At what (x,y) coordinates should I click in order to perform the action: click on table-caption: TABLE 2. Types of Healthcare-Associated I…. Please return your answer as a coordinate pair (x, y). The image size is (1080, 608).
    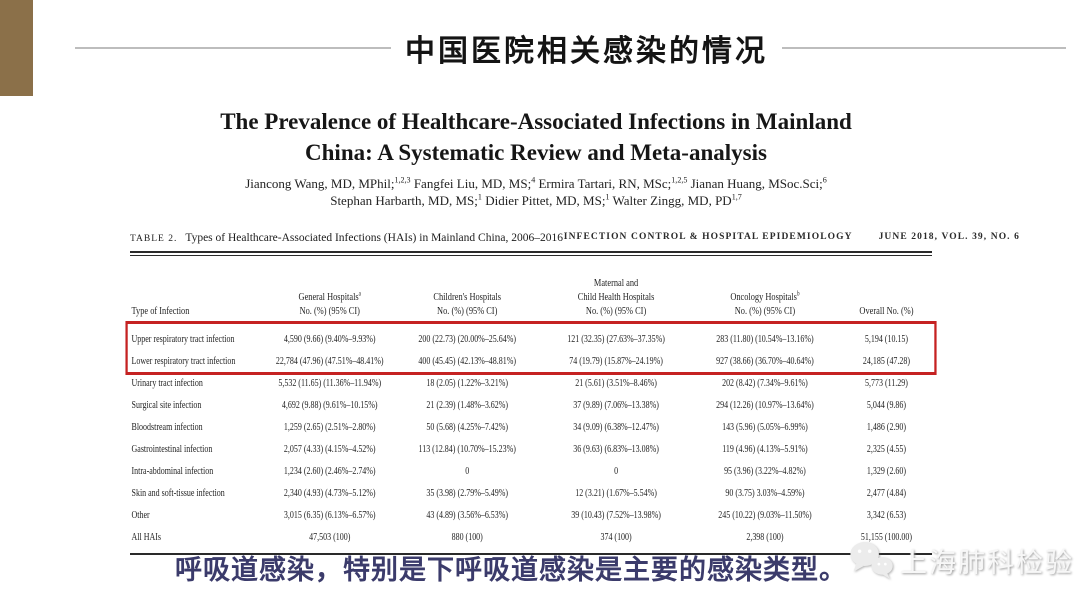
    Looking at the image, I should click on (346, 238).